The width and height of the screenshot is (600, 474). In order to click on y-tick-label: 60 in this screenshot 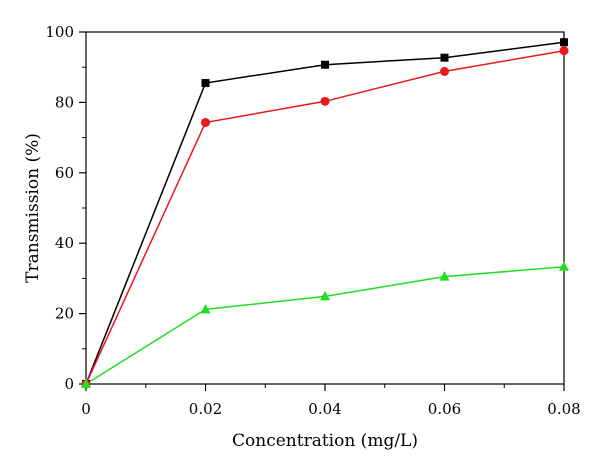, I will do `click(64, 173)`.